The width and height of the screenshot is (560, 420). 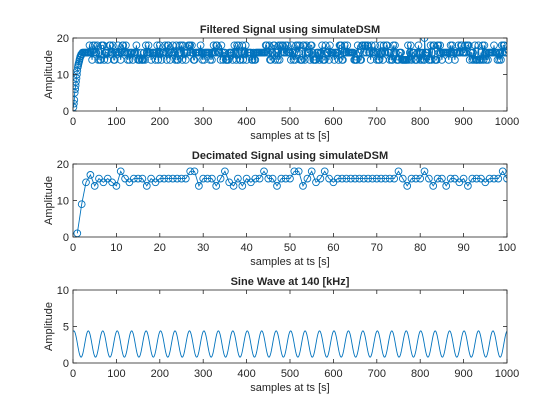 I want to click on x-tick-label: 600, so click(x=333, y=122).